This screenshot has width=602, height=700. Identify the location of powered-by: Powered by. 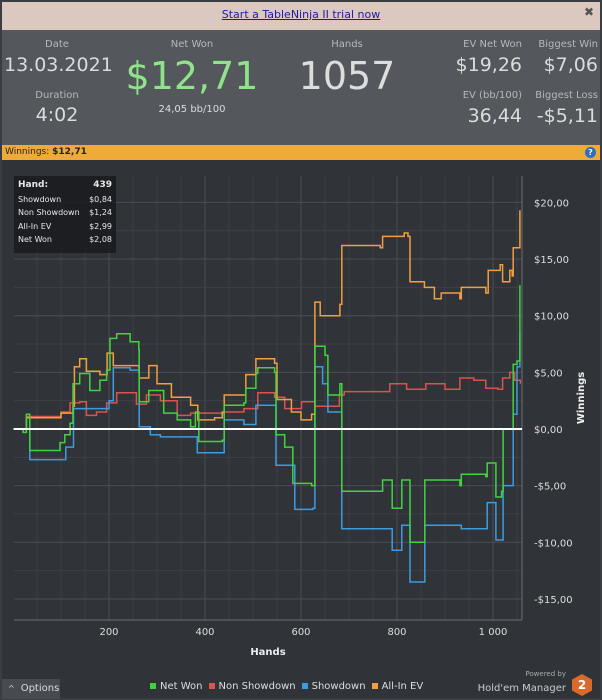
(545, 674).